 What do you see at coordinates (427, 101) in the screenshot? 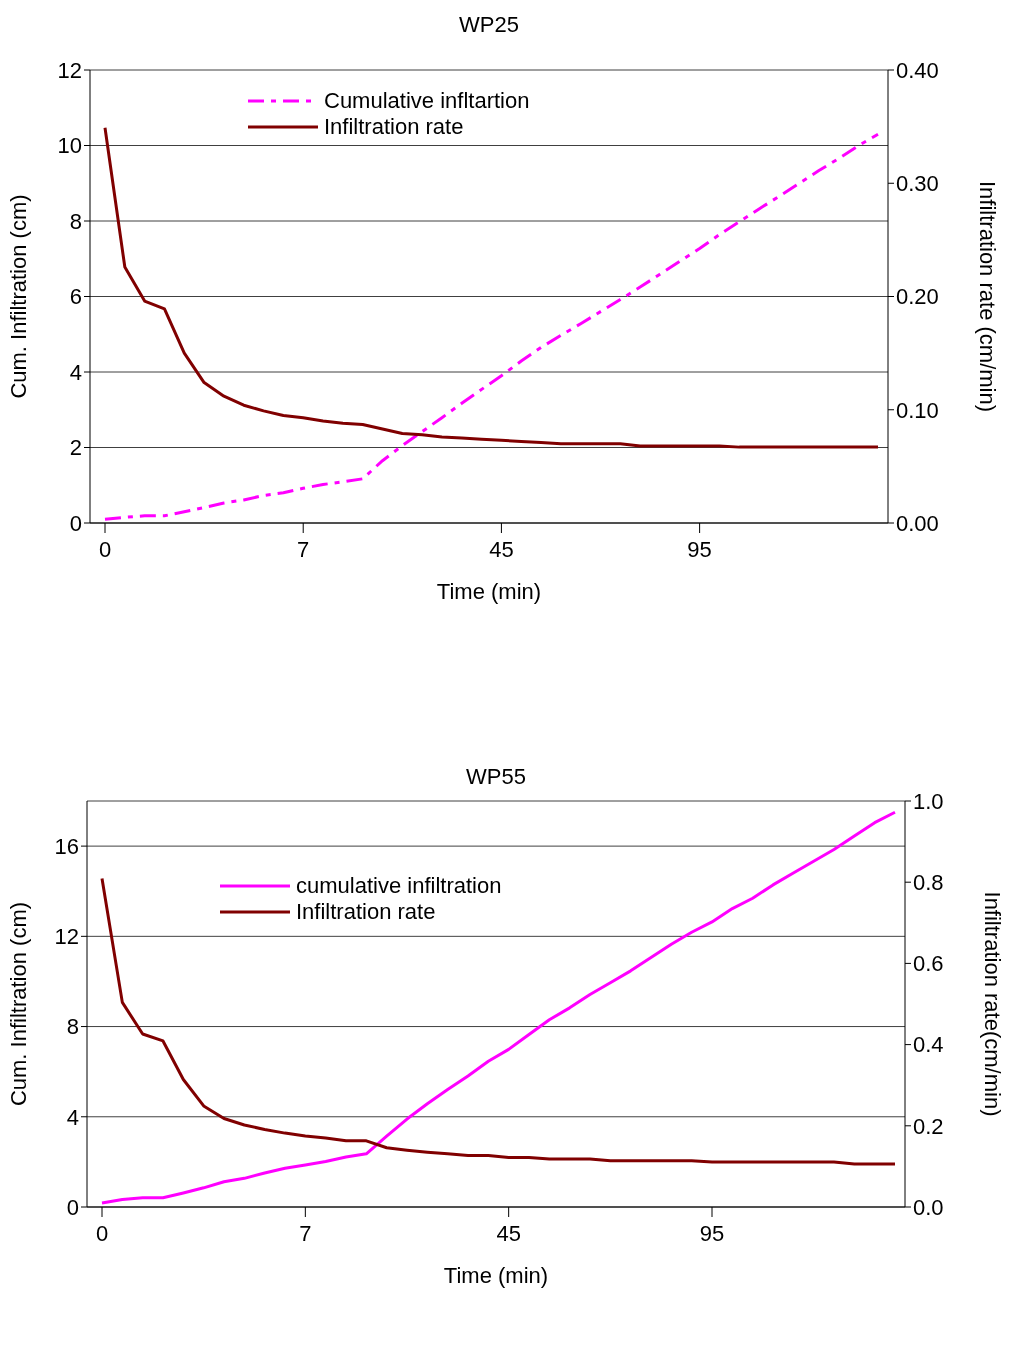
I see `legend-label: Cumulative infltartion` at bounding box center [427, 101].